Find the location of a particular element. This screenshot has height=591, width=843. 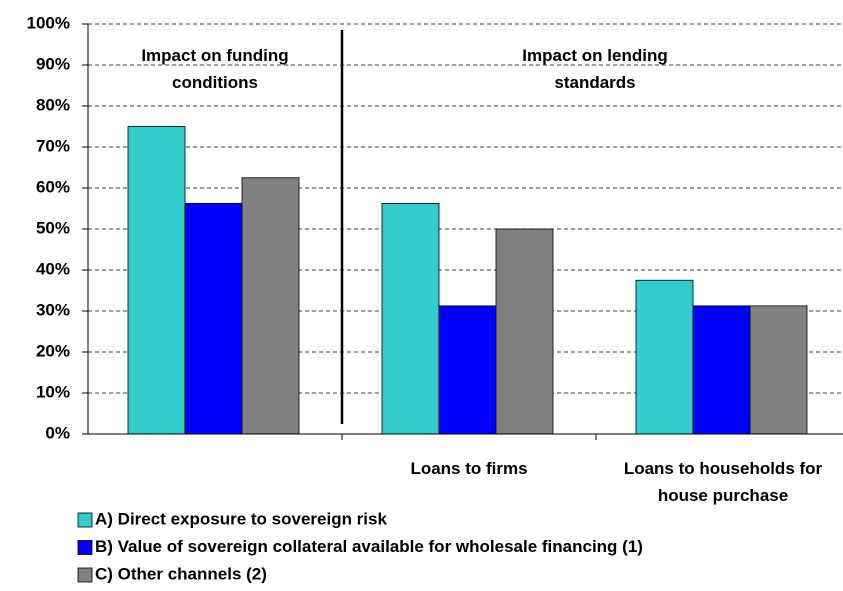

y-tick-label: 30% is located at coordinates (53, 309).